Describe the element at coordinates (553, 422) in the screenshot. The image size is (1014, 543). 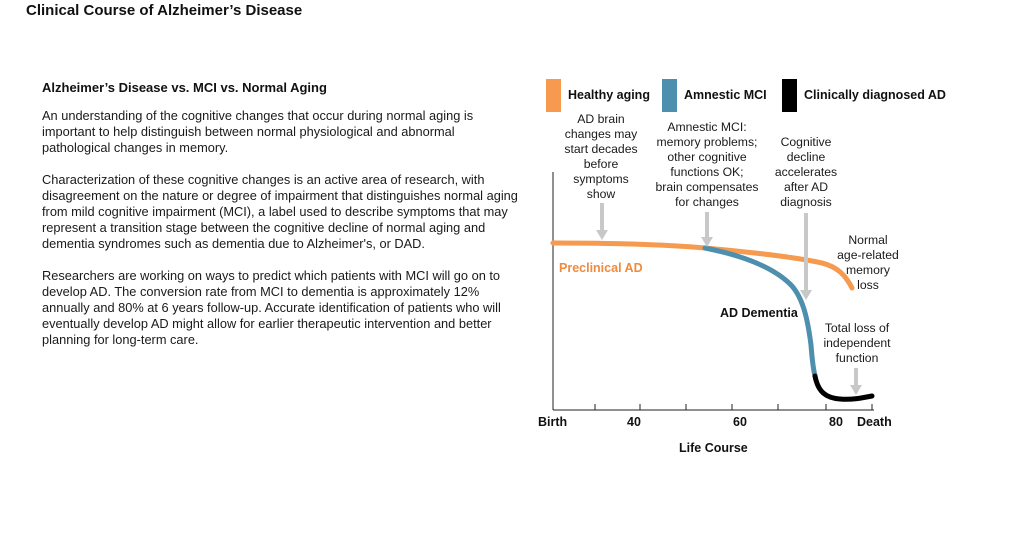
I see `x-tick-label-birth: Birth` at that location.